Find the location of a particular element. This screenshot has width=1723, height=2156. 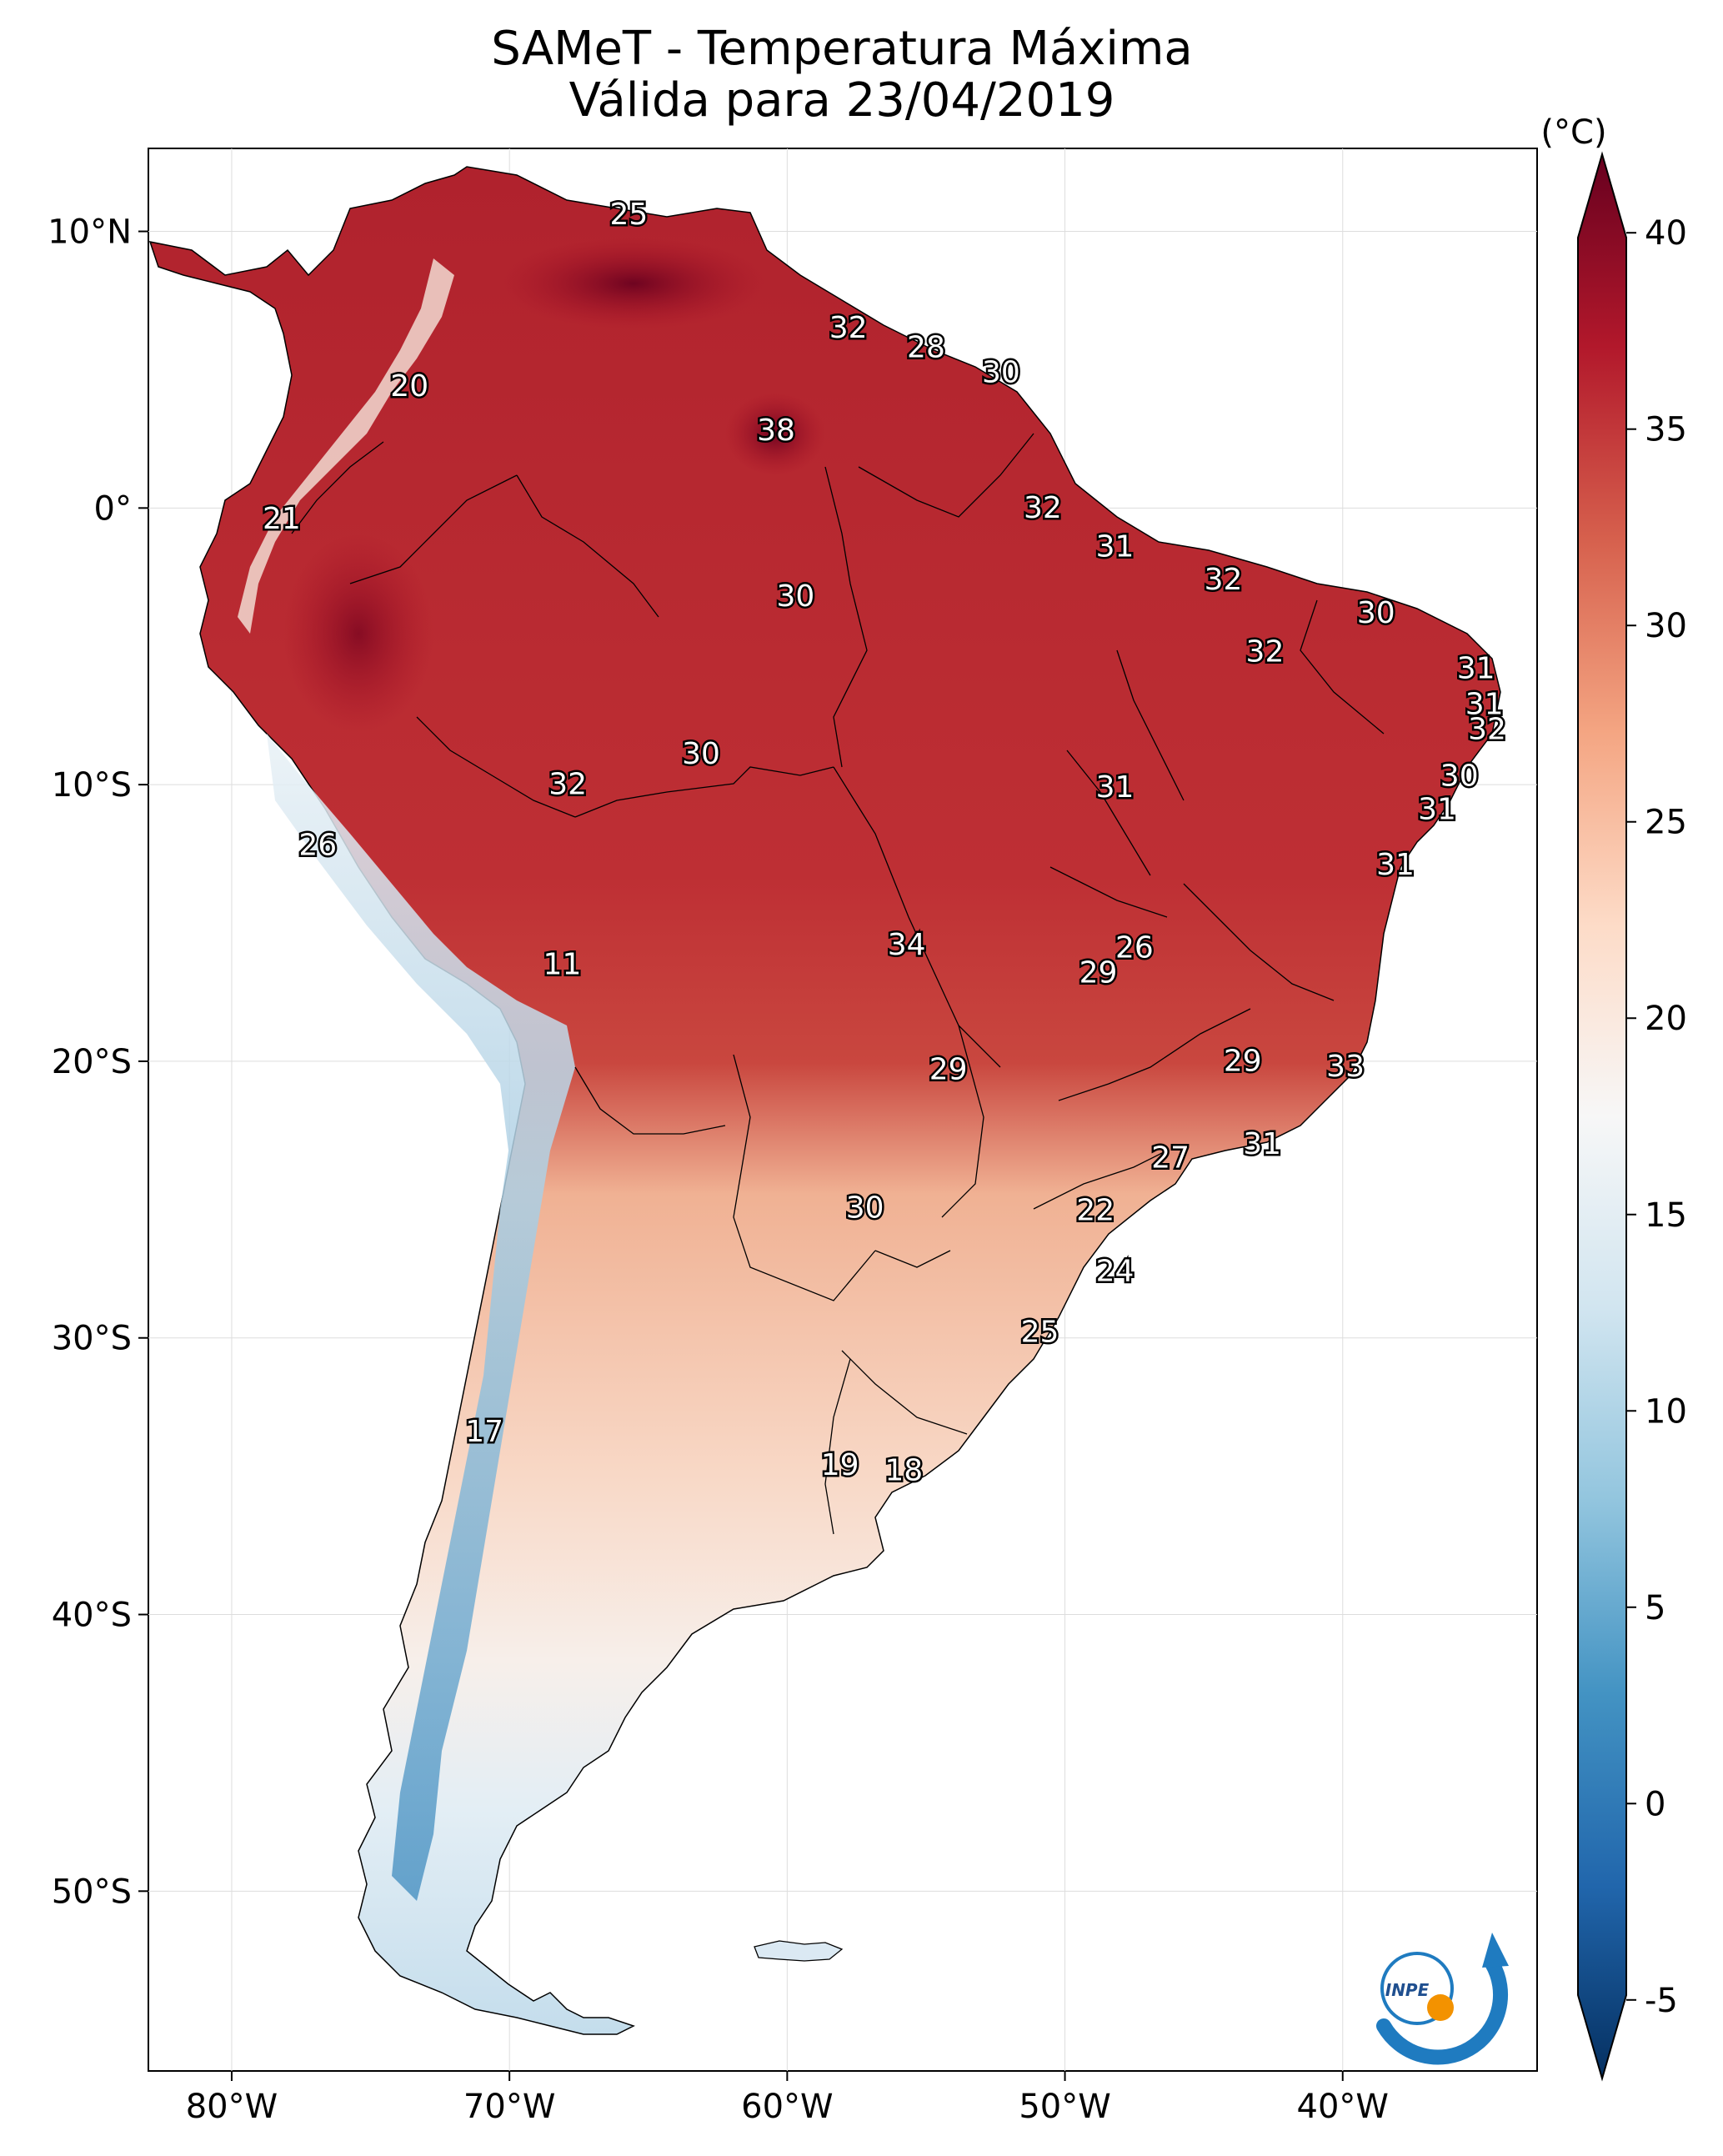

inpe-logo-arc is located at coordinates (1442, 2010).